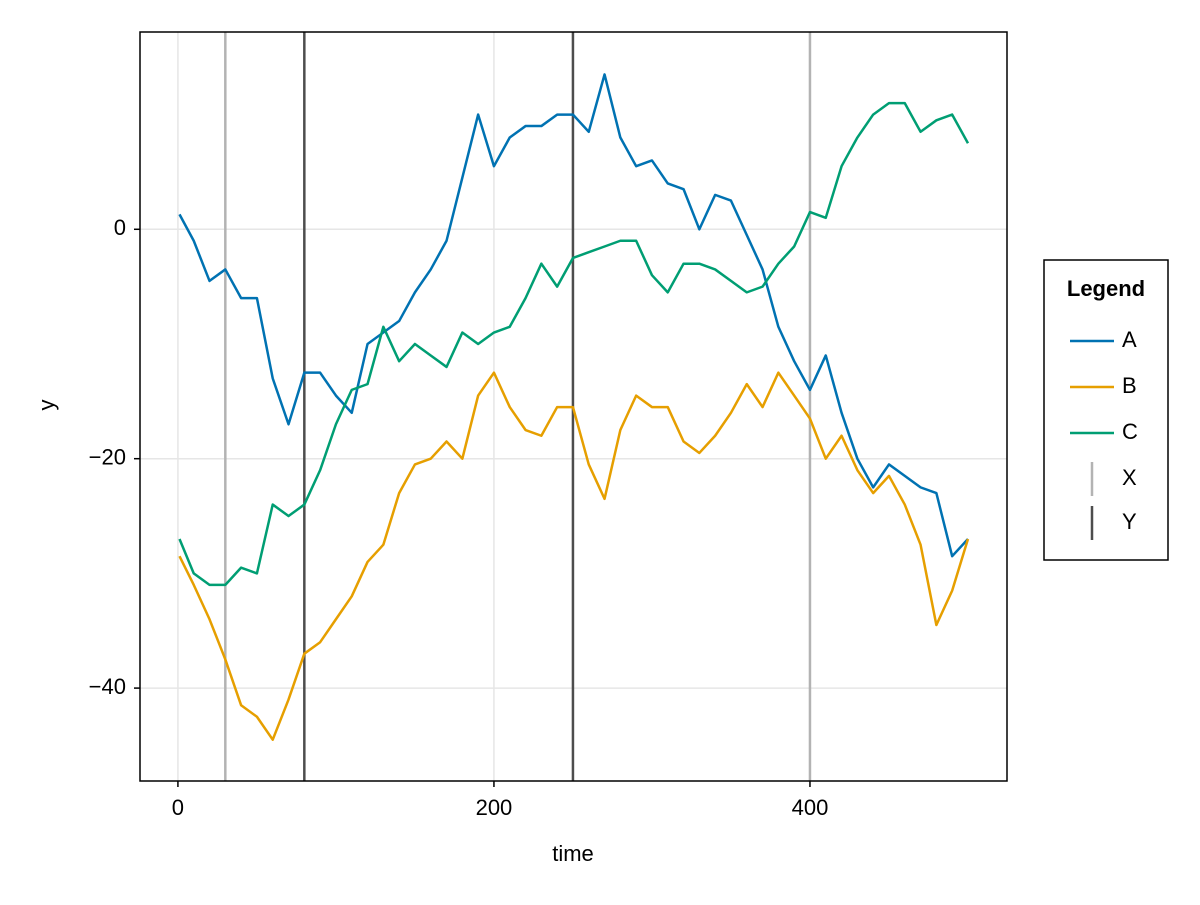  Describe the element at coordinates (1106, 410) in the screenshot. I see `legend-box` at that location.